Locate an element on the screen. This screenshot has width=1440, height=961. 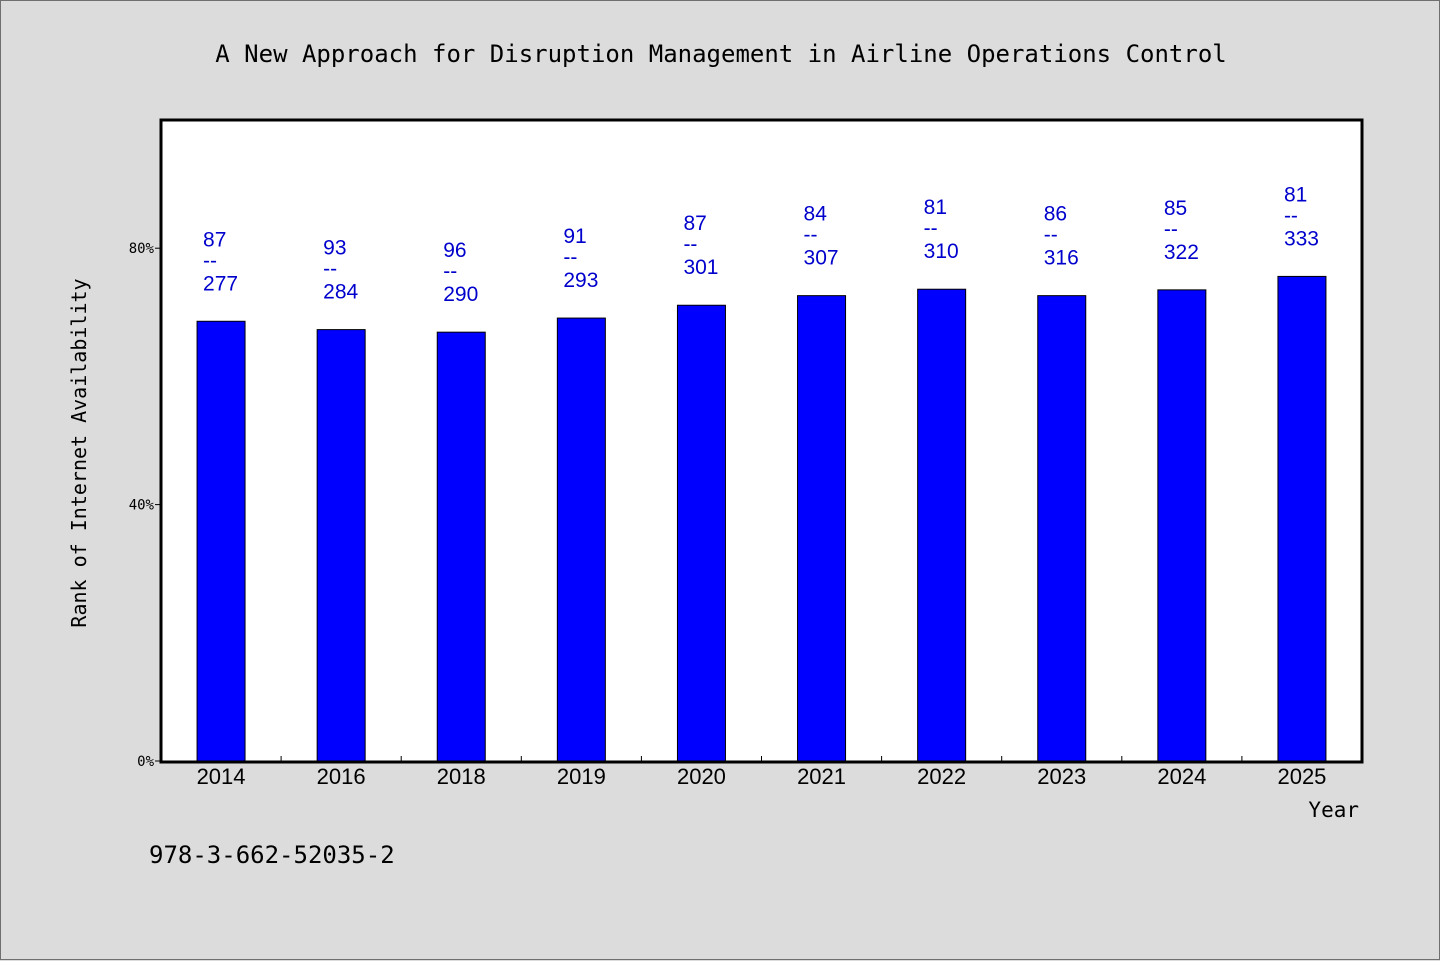
data-label: 290 is located at coordinates (460, 294).